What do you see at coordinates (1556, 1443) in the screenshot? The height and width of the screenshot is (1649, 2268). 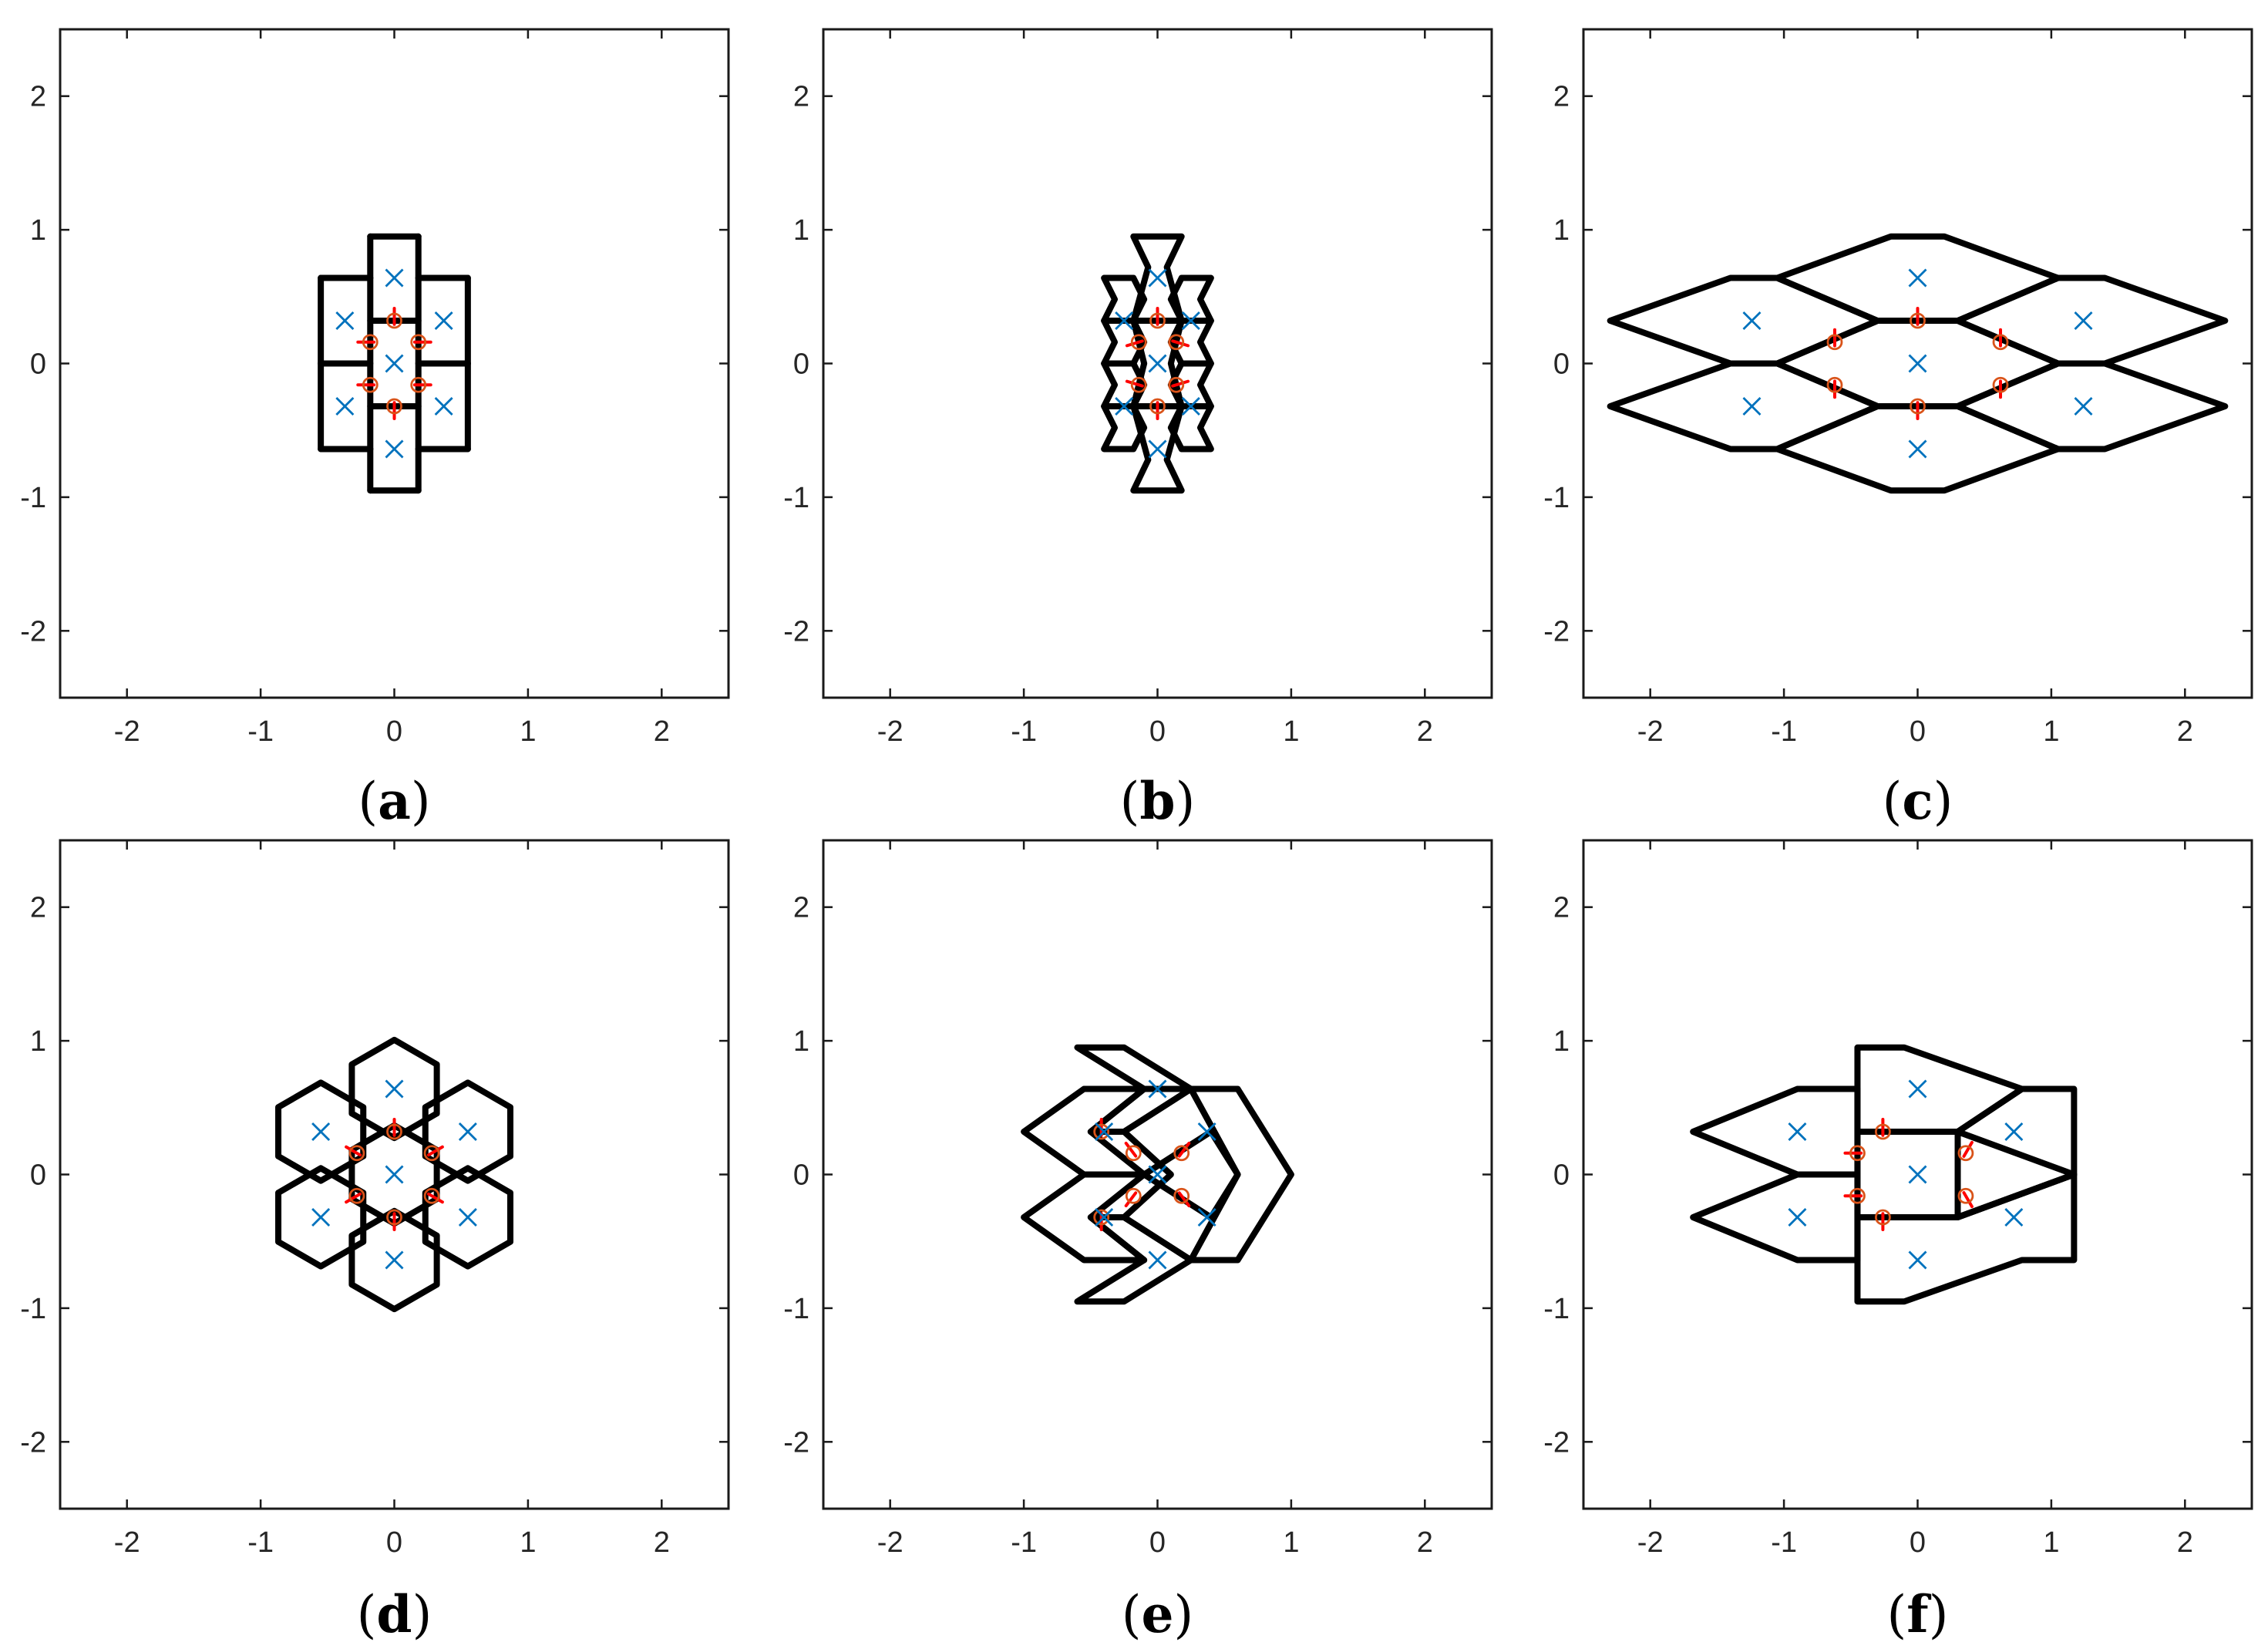 I see `y-tick-label: -2` at bounding box center [1556, 1443].